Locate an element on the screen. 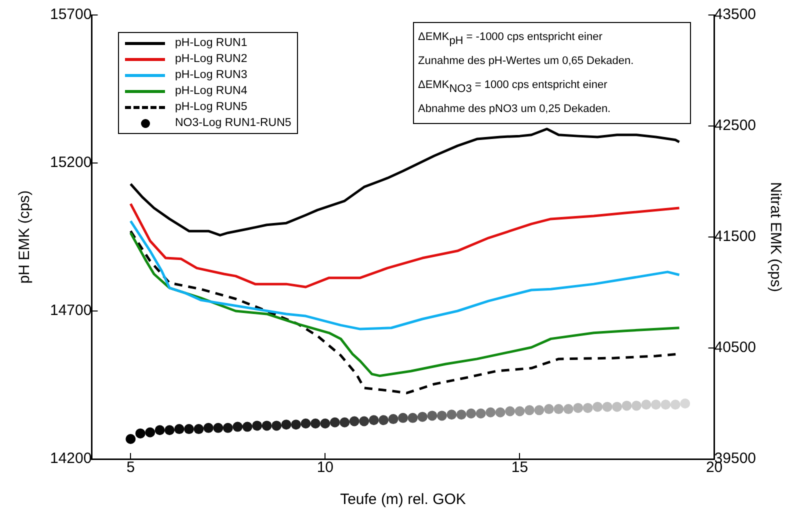  x-tick-label: 10 is located at coordinates (325, 467).